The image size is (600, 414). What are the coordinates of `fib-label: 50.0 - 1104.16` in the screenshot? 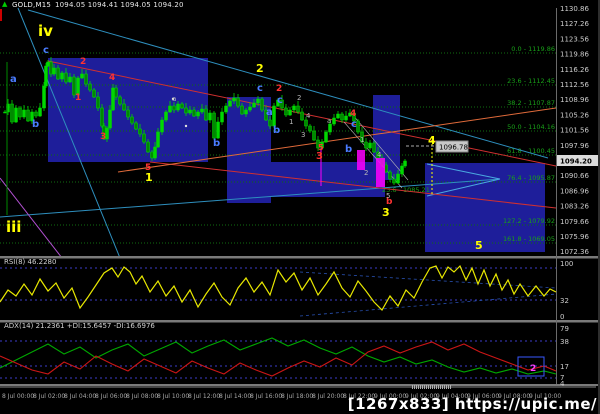 It's located at (531, 127).